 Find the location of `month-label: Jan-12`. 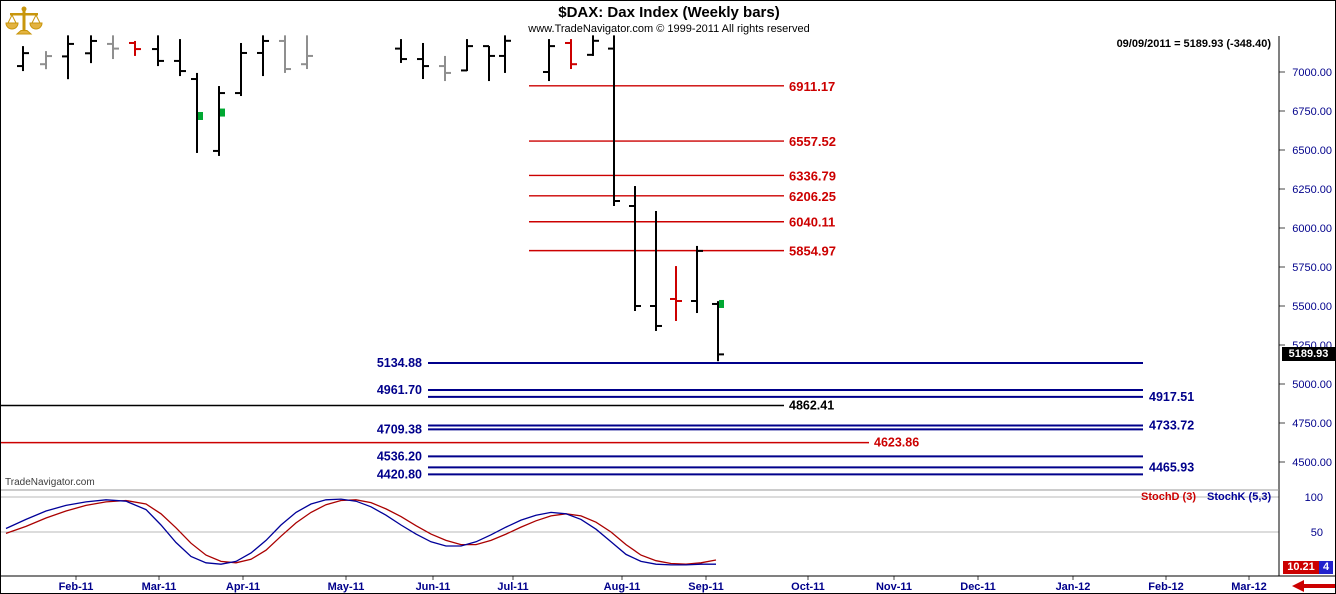

month-label: Jan-12 is located at coordinates (1073, 587).